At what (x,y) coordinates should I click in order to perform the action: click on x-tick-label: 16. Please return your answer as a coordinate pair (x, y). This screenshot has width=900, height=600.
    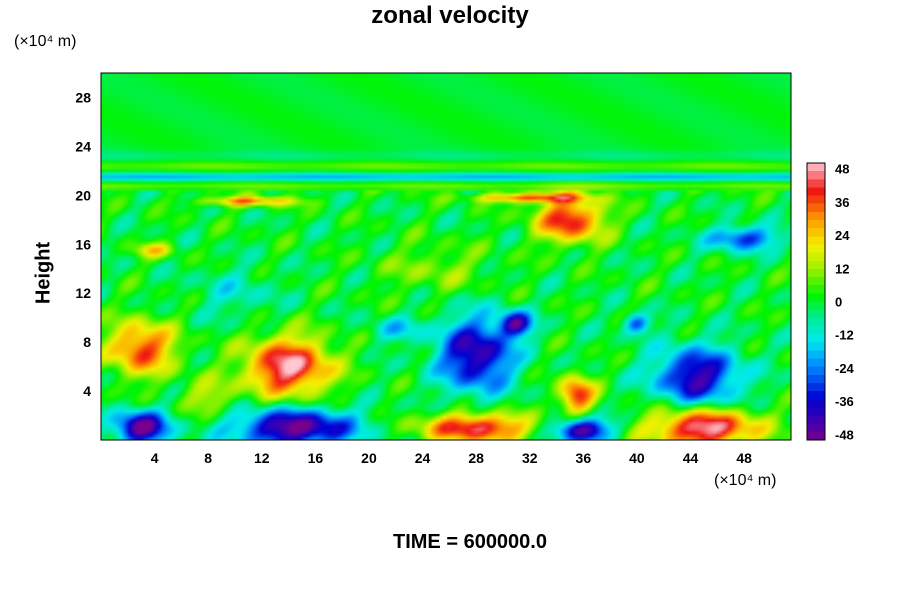
    Looking at the image, I should click on (316, 458).